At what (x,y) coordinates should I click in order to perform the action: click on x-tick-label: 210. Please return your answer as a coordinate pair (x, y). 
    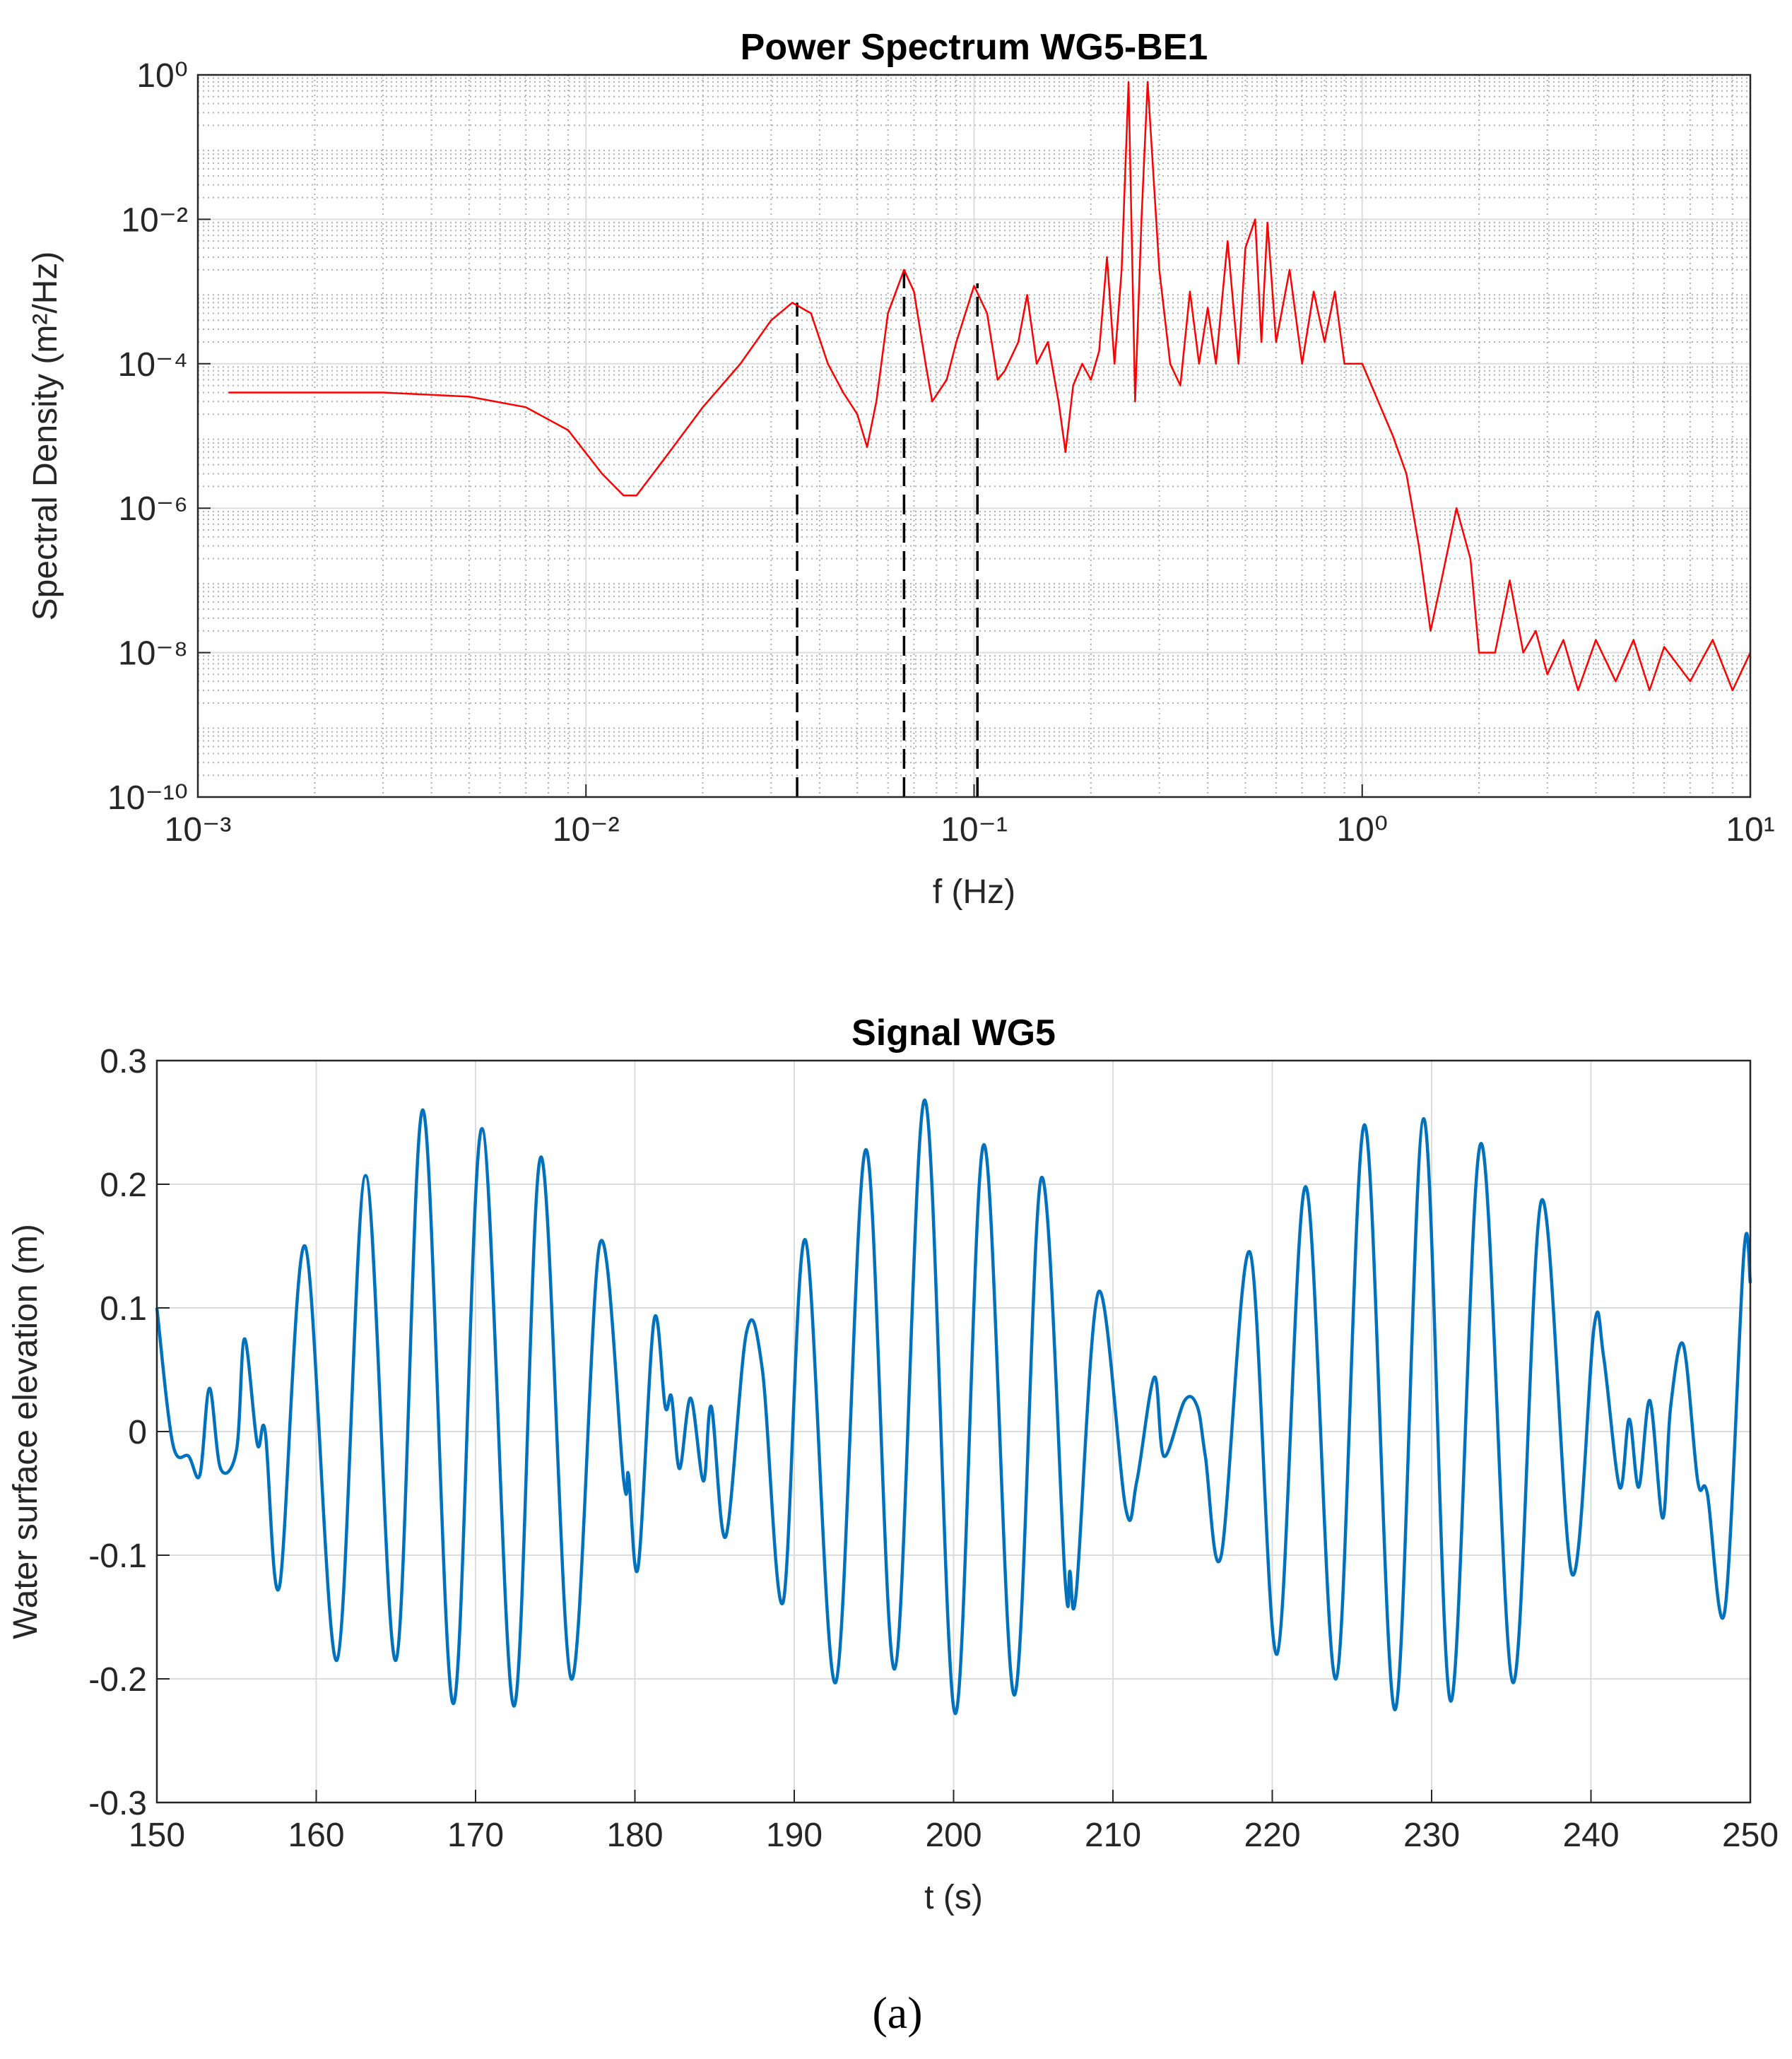
    Looking at the image, I should click on (1113, 1835).